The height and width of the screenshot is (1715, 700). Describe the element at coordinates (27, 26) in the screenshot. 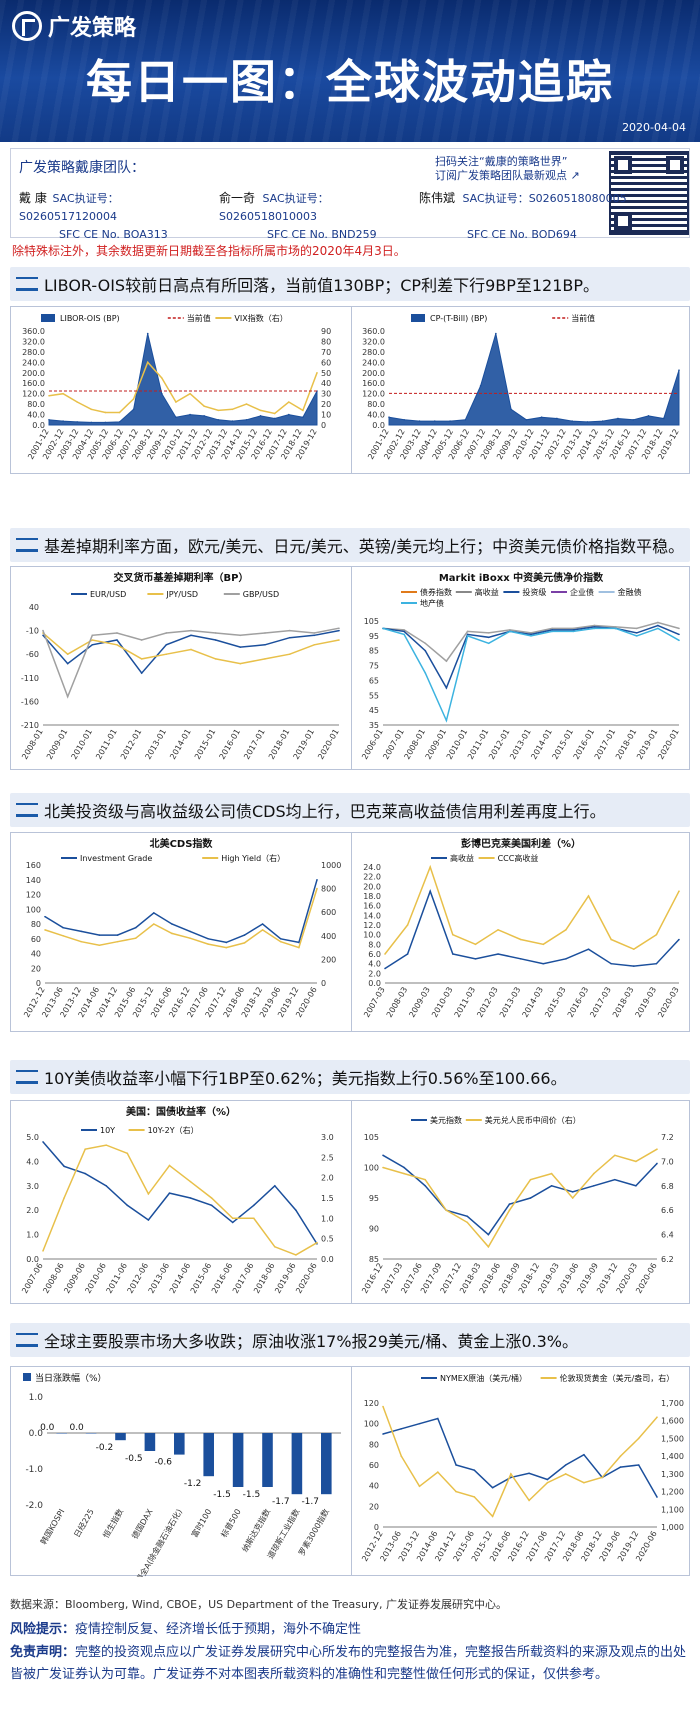

I see `brand-logo-icon` at that location.